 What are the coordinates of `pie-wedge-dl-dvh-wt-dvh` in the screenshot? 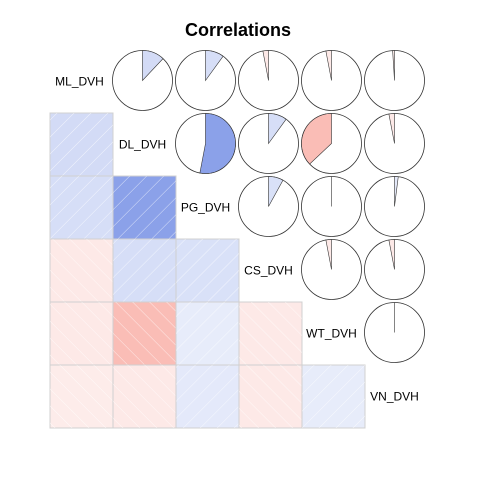 It's located at (316, 139).